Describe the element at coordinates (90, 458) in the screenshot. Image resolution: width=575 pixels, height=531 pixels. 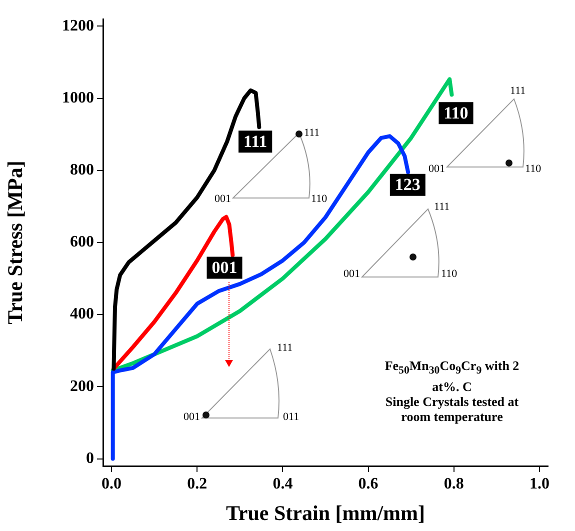
I see `y-tick-label: 0` at that location.